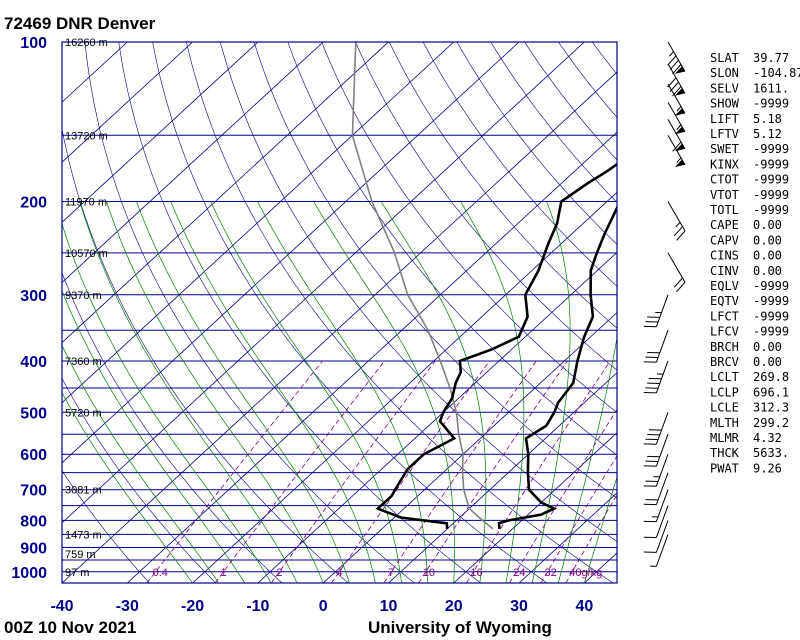  I want to click on index-value: -9999, so click(771, 180).